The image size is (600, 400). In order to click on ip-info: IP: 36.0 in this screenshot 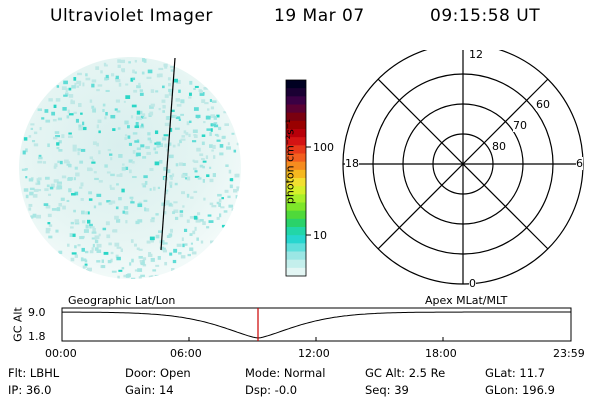, I will do `click(30, 390)`.